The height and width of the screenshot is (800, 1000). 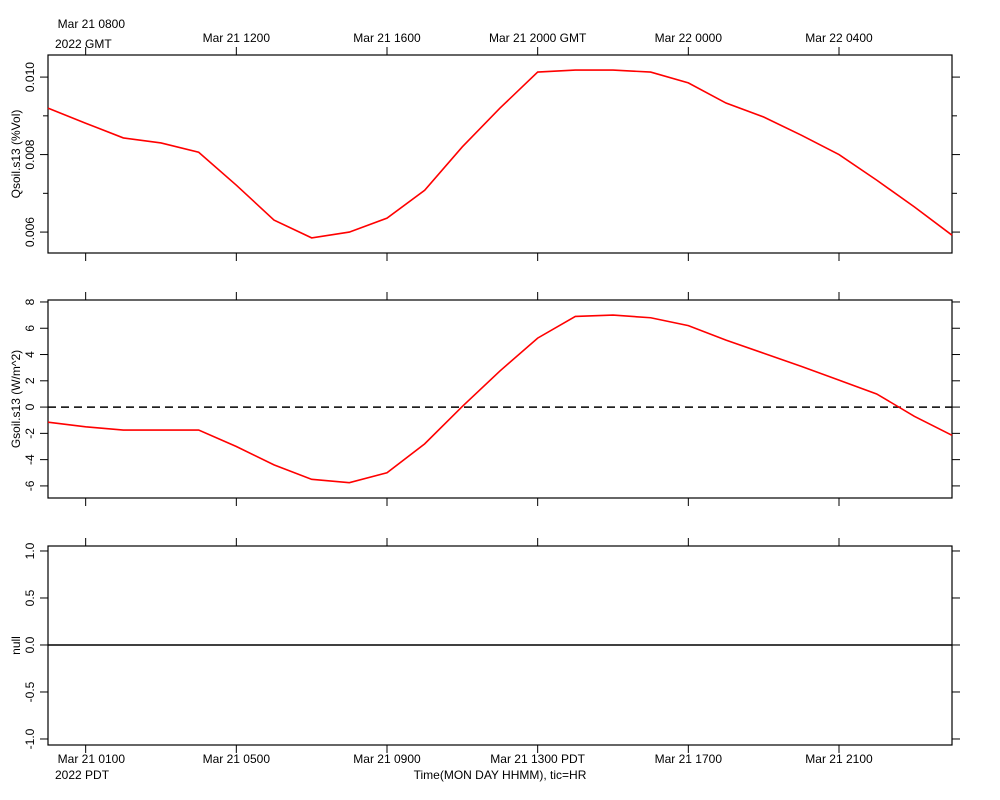 I want to click on y-tick-label: -2, so click(x=30, y=433).